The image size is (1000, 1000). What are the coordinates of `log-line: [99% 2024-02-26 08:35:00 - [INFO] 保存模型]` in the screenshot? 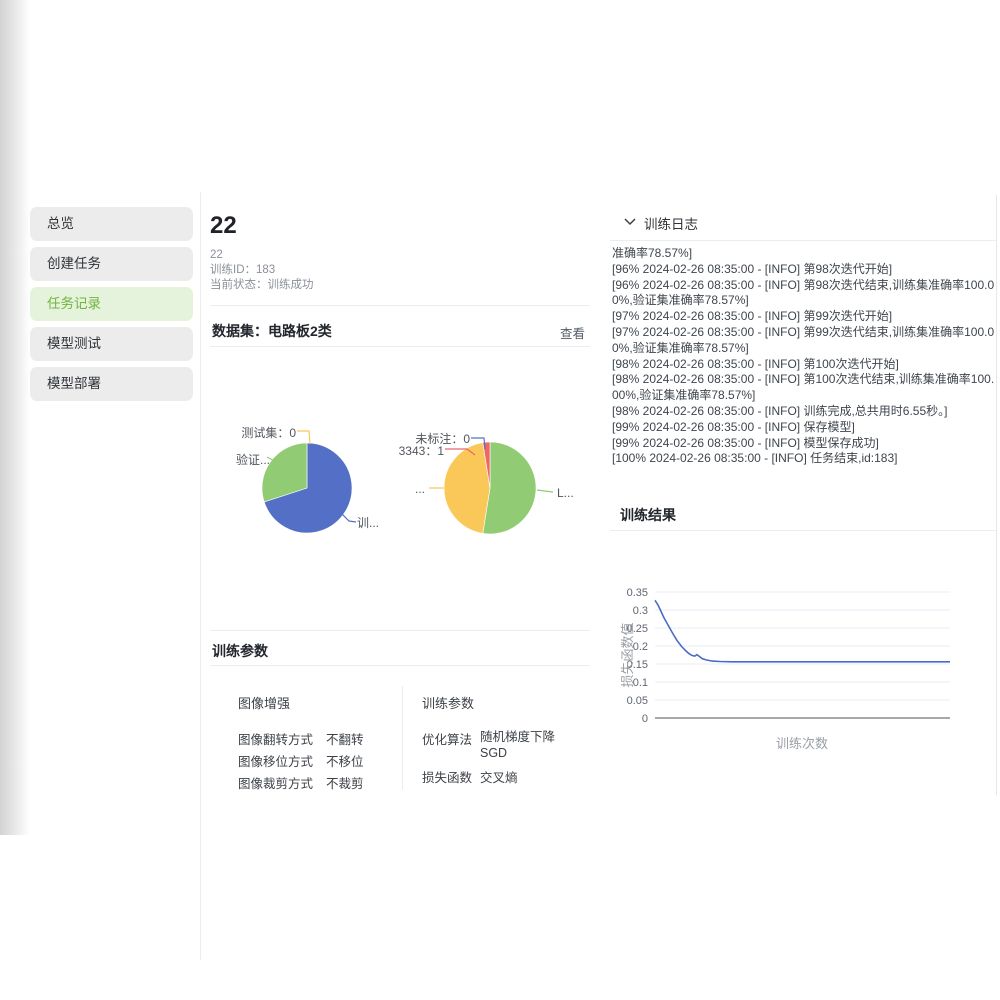 It's located at (733, 426).